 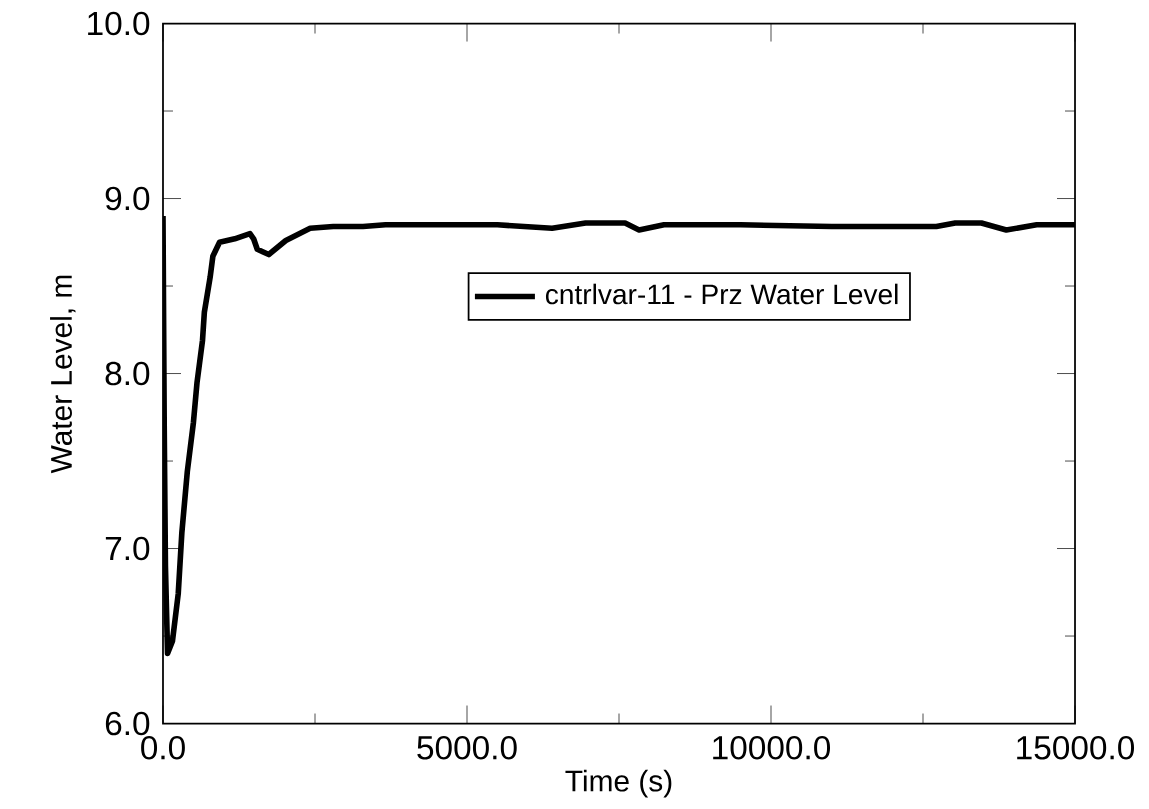 What do you see at coordinates (163, 747) in the screenshot?
I see `x-tick-label: 0.0` at bounding box center [163, 747].